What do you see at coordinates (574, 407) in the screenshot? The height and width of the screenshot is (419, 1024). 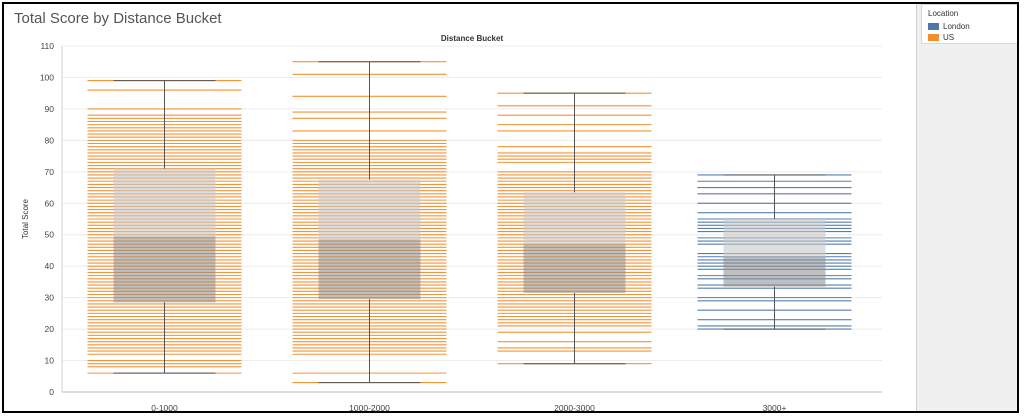 I see `x-tick-label: 2000-3000` at bounding box center [574, 407].